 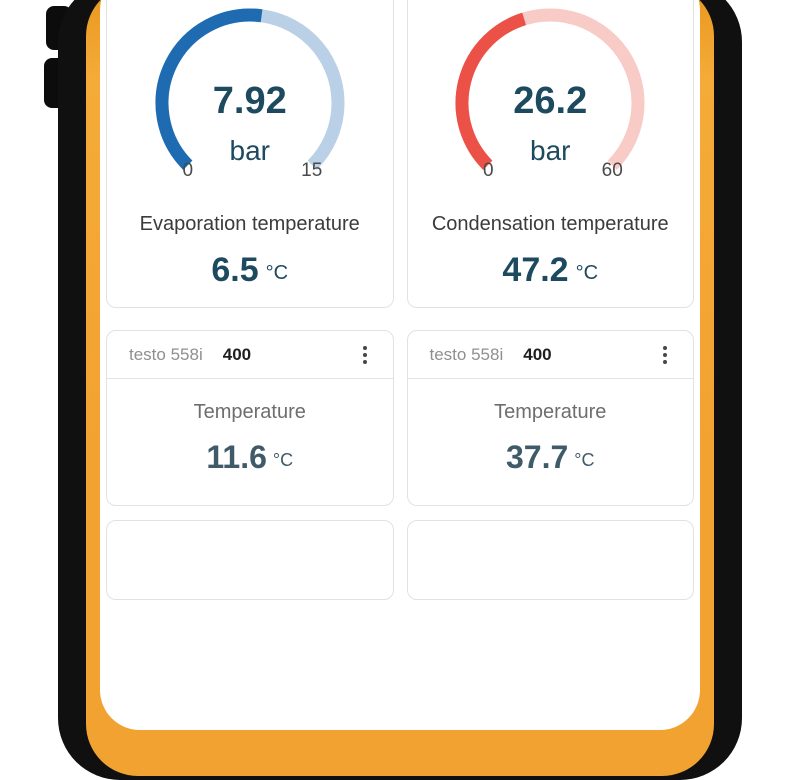 What do you see at coordinates (249, 224) in the screenshot?
I see `parameter-label: Evaporation temperature` at bounding box center [249, 224].